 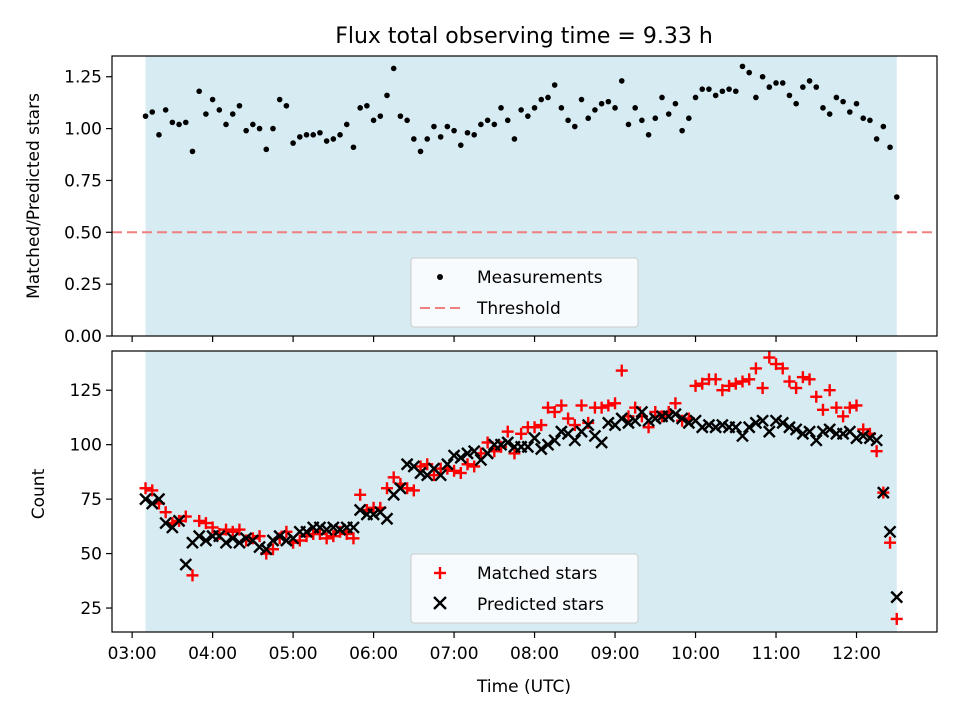 I want to click on y-tick-label: 0.25, so click(x=83, y=285).